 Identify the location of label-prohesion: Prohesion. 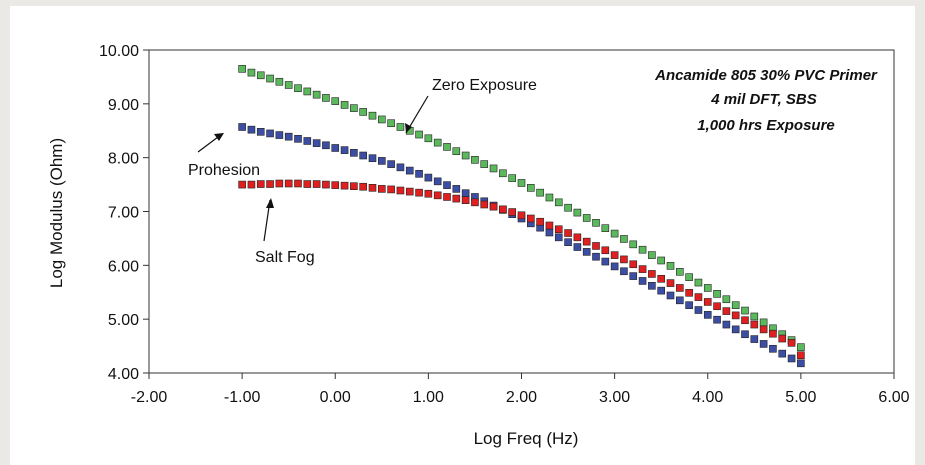
(224, 170).